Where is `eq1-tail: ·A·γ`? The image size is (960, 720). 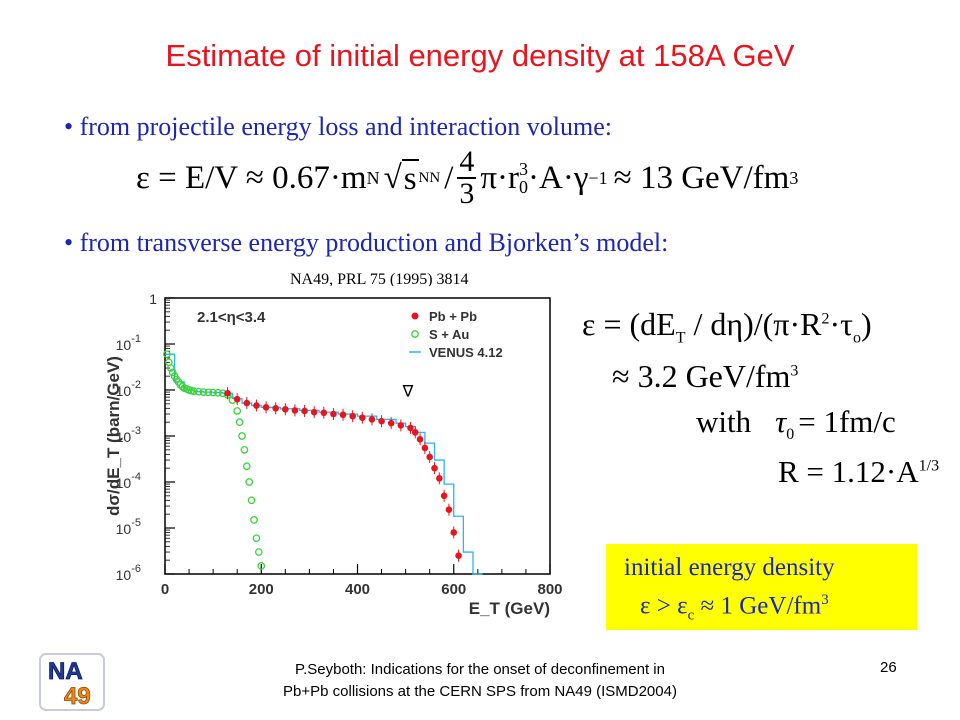 eq1-tail: ·A·γ is located at coordinates (558, 177).